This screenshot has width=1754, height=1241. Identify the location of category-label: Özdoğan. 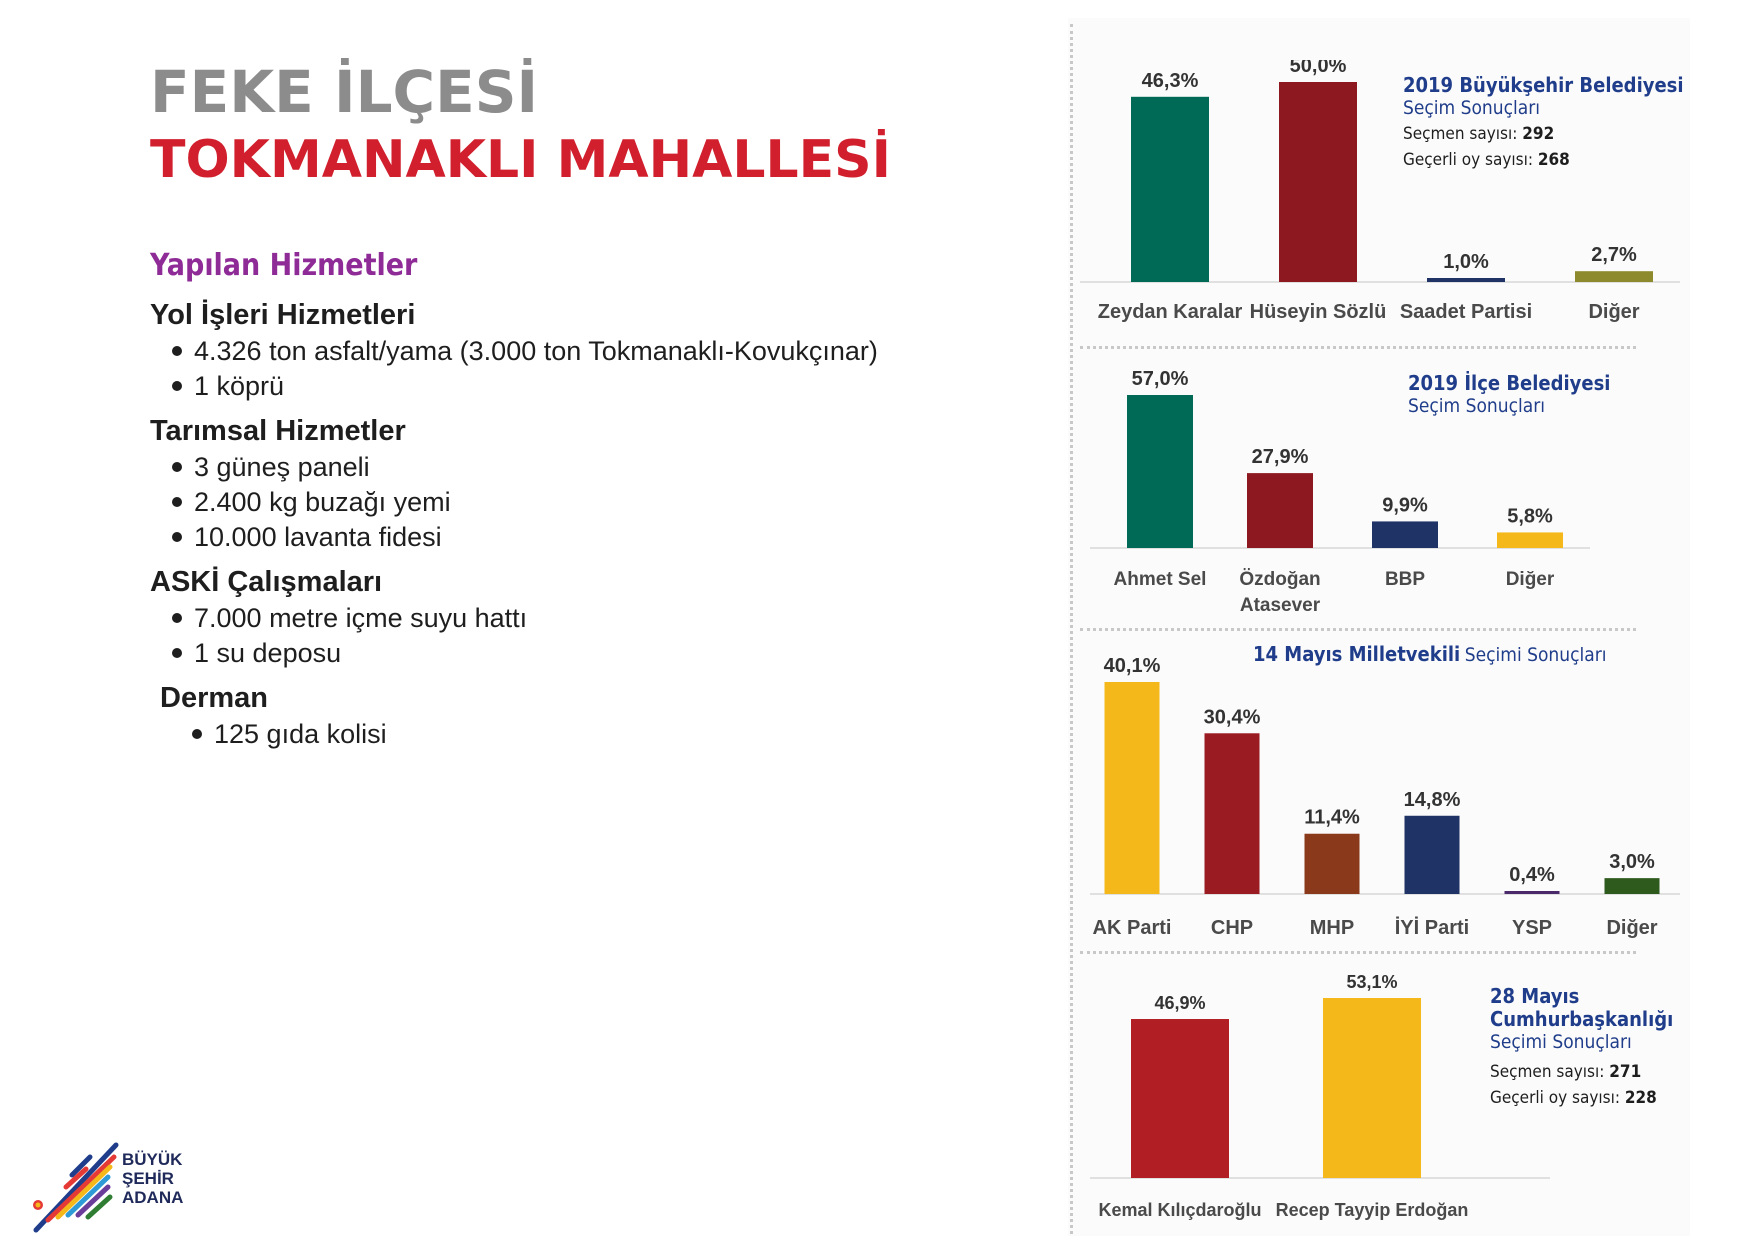
(1279, 579).